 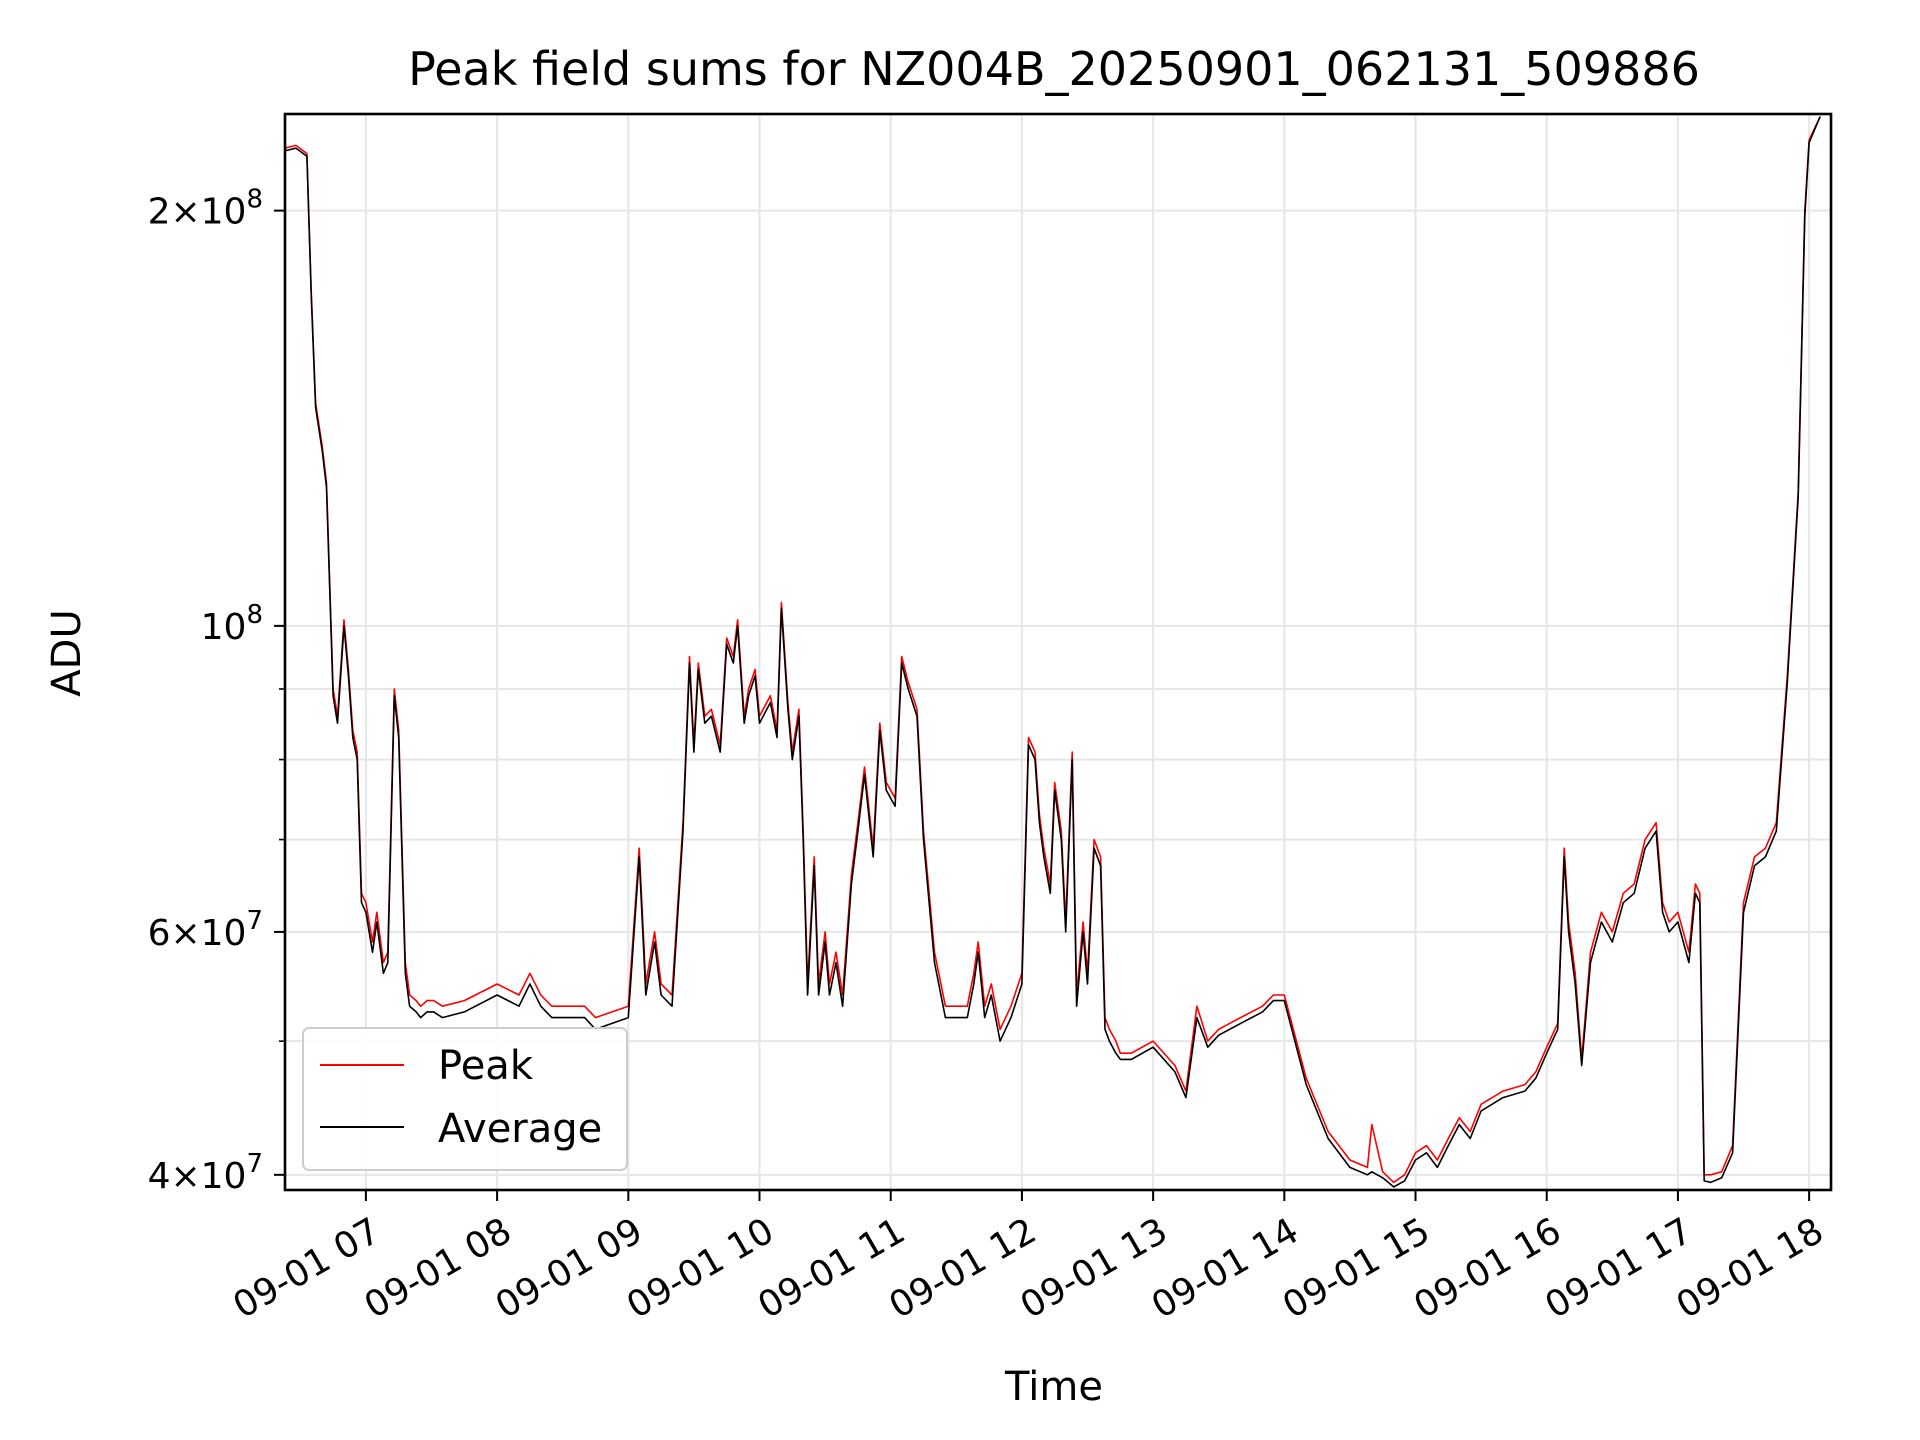 What do you see at coordinates (205, 1173) in the screenshot?
I see `y-tick-label: 4×107` at bounding box center [205, 1173].